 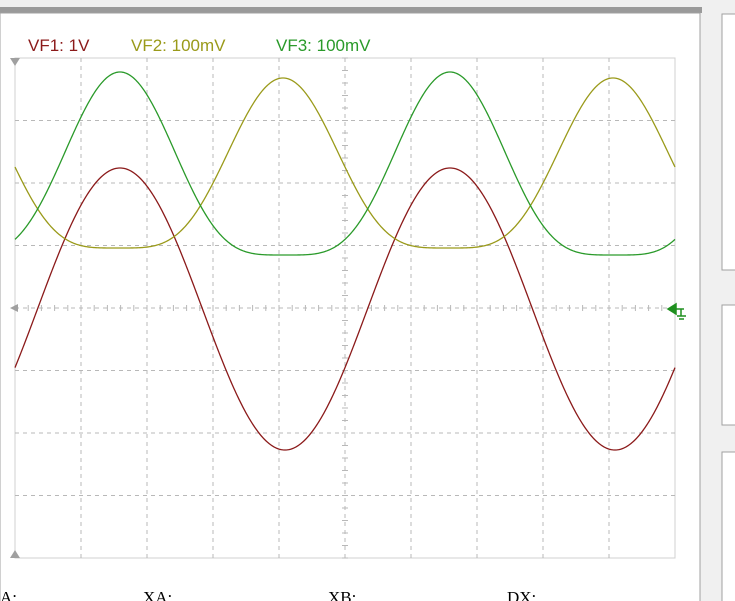 I want to click on measurement-label: XA:, so click(x=157, y=594).